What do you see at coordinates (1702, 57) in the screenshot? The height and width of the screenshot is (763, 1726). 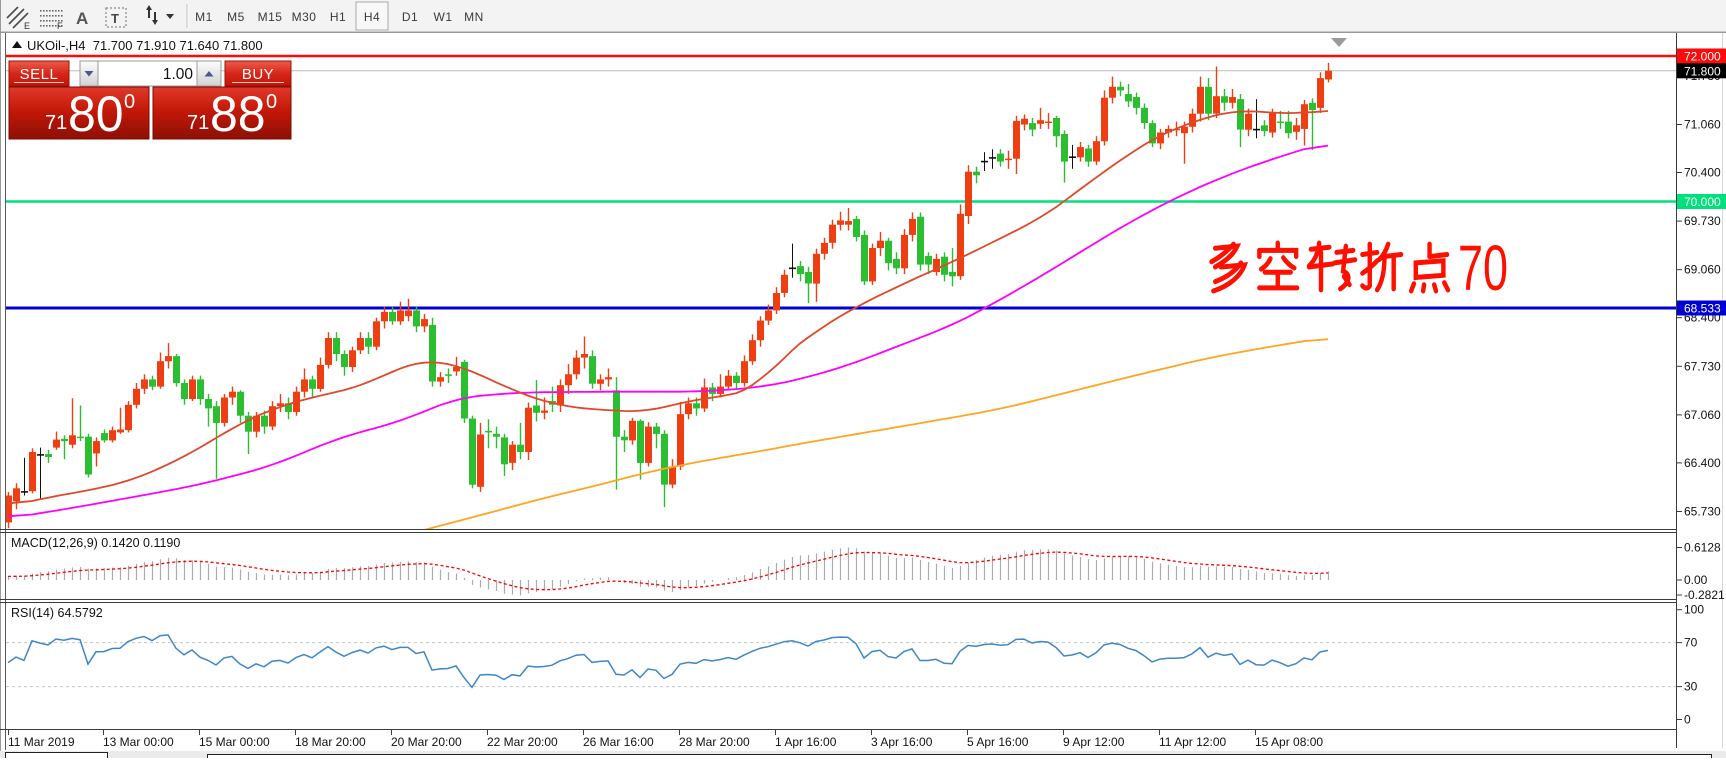 I see `svg-text: 72.000` at bounding box center [1702, 57].